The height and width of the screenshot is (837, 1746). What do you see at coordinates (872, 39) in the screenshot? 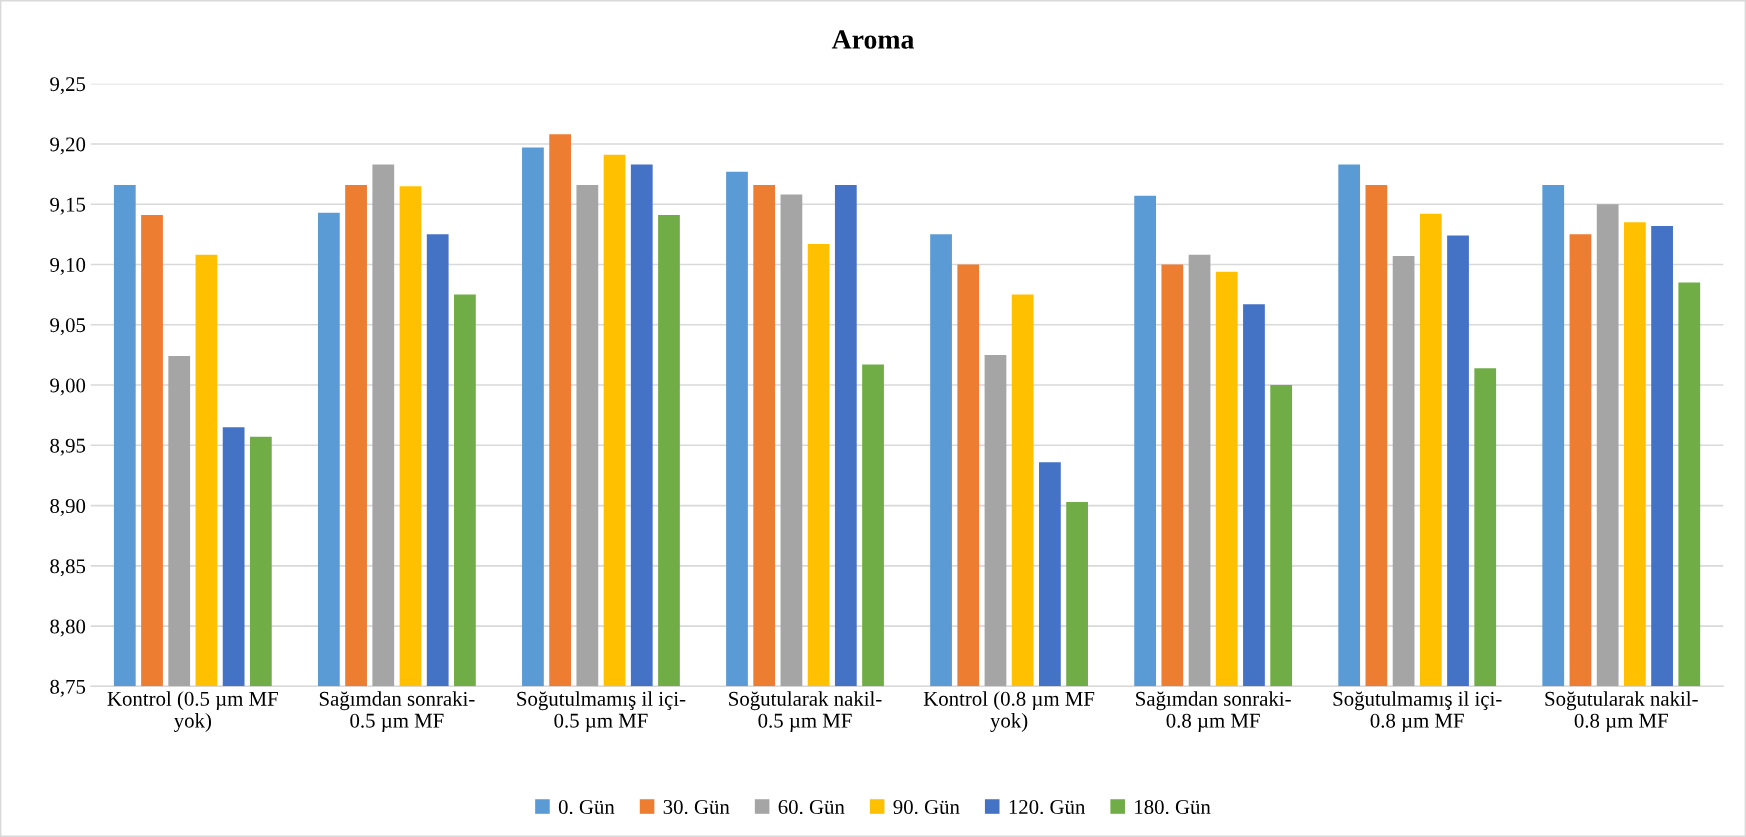
I see `chart-title: Aroma` at bounding box center [872, 39].